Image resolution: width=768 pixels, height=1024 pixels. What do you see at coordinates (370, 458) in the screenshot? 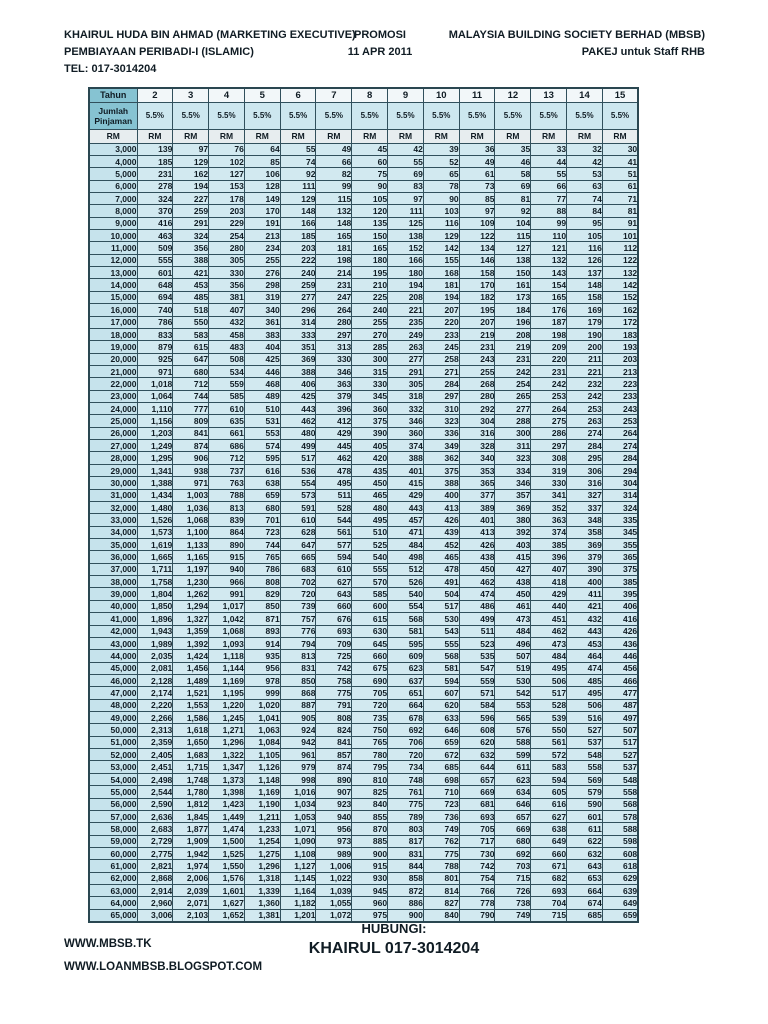
I see `payment-cell: 420` at bounding box center [370, 458].